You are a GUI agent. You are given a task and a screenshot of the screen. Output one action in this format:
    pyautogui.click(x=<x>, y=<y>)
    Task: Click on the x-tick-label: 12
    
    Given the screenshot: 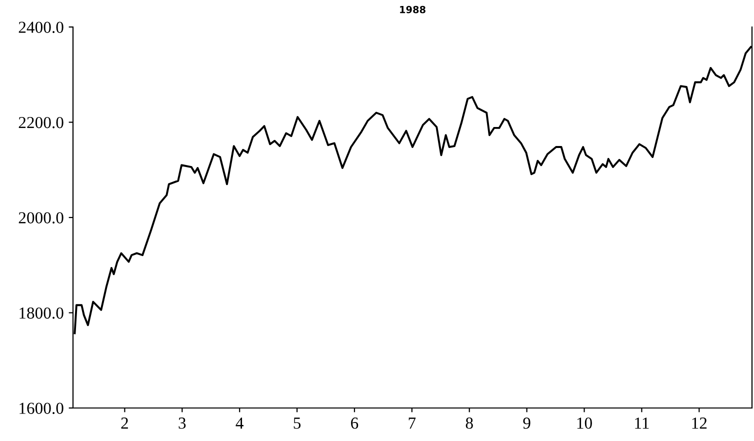 What is the action you would take?
    pyautogui.click(x=699, y=423)
    